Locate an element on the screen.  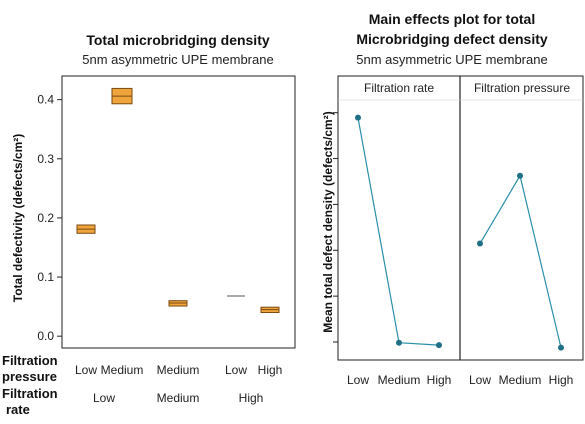
panel-title-filtration-rate: Filtration rate is located at coordinates (399, 88).